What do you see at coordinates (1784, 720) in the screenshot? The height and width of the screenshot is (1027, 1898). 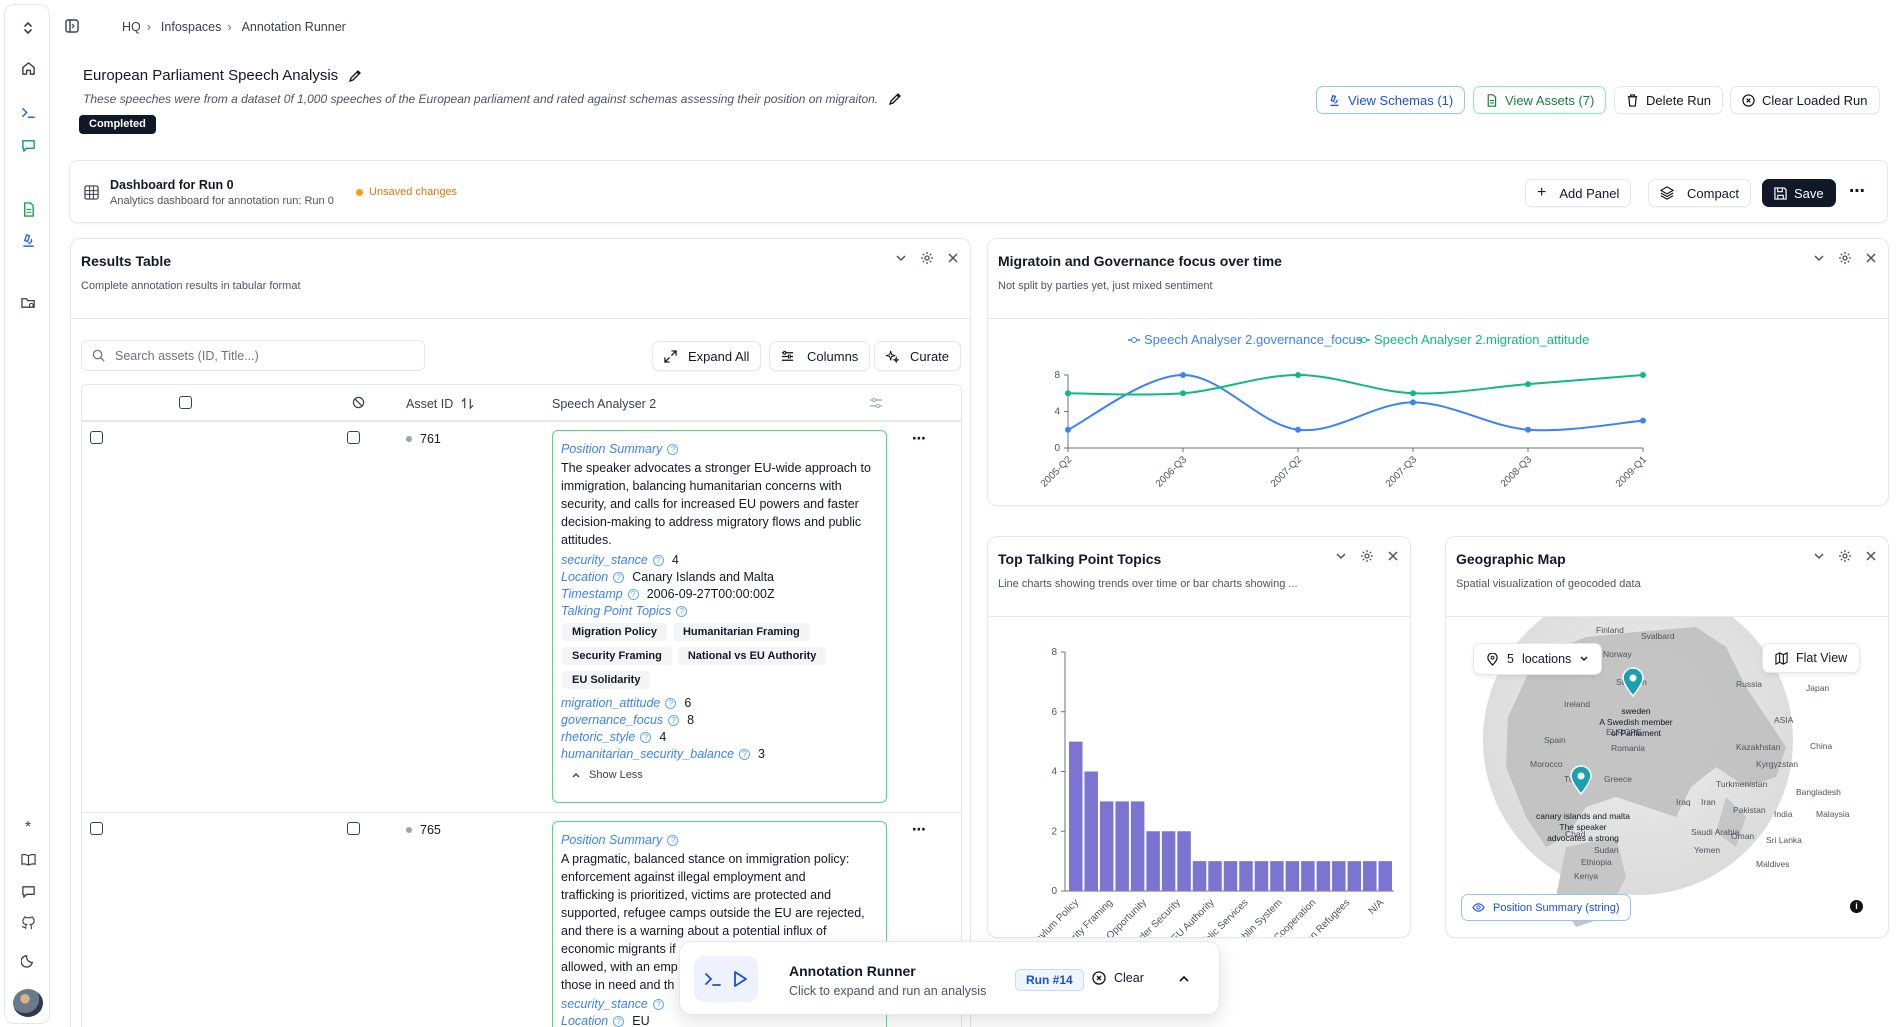 I see `map-place-label: ASIA` at bounding box center [1784, 720].